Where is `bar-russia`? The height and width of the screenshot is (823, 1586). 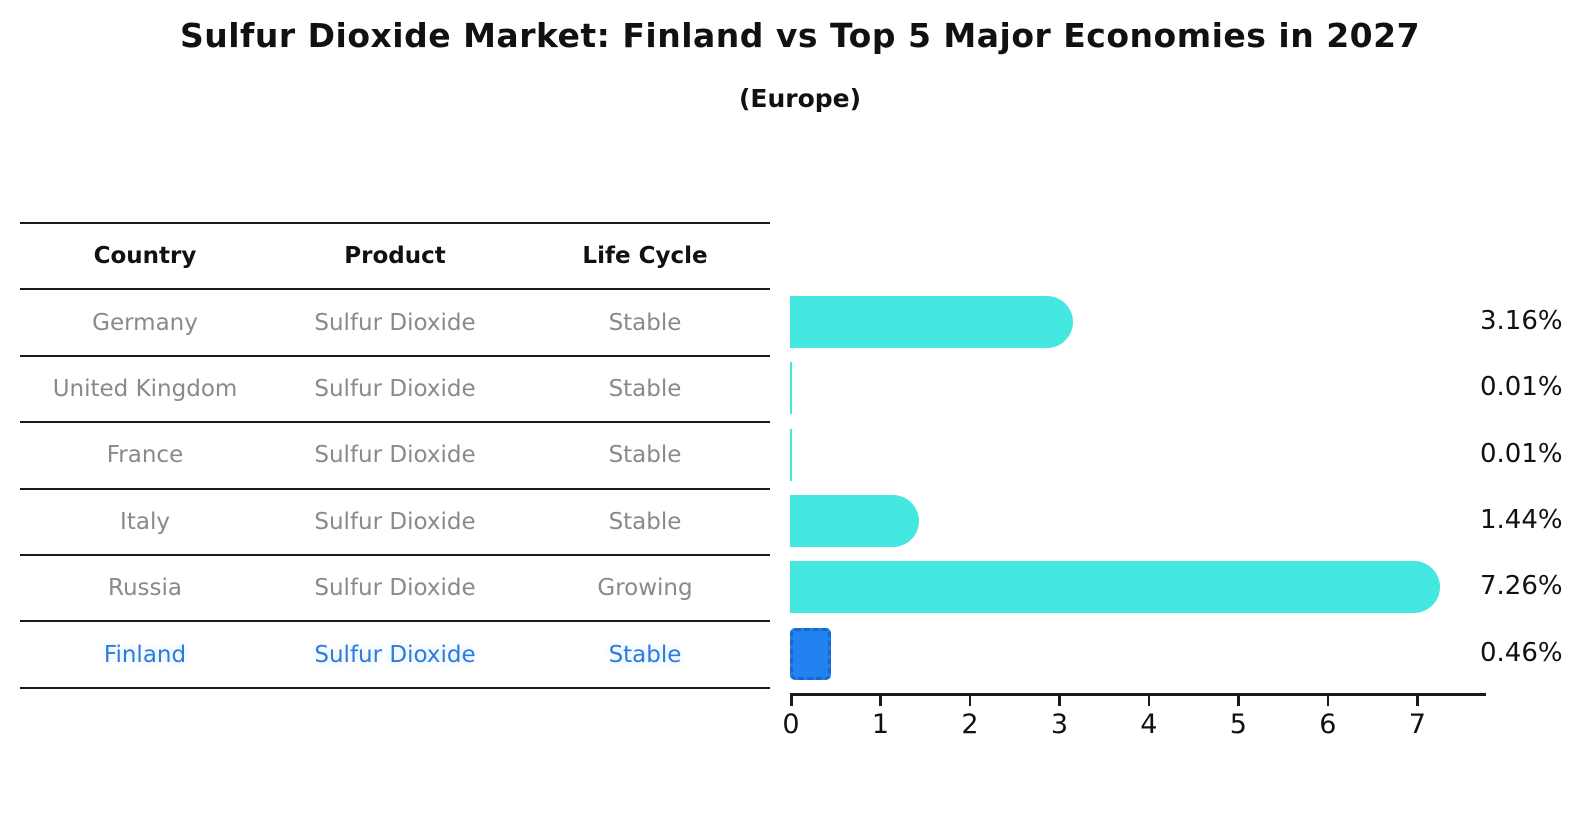
bar-russia is located at coordinates (1115, 587).